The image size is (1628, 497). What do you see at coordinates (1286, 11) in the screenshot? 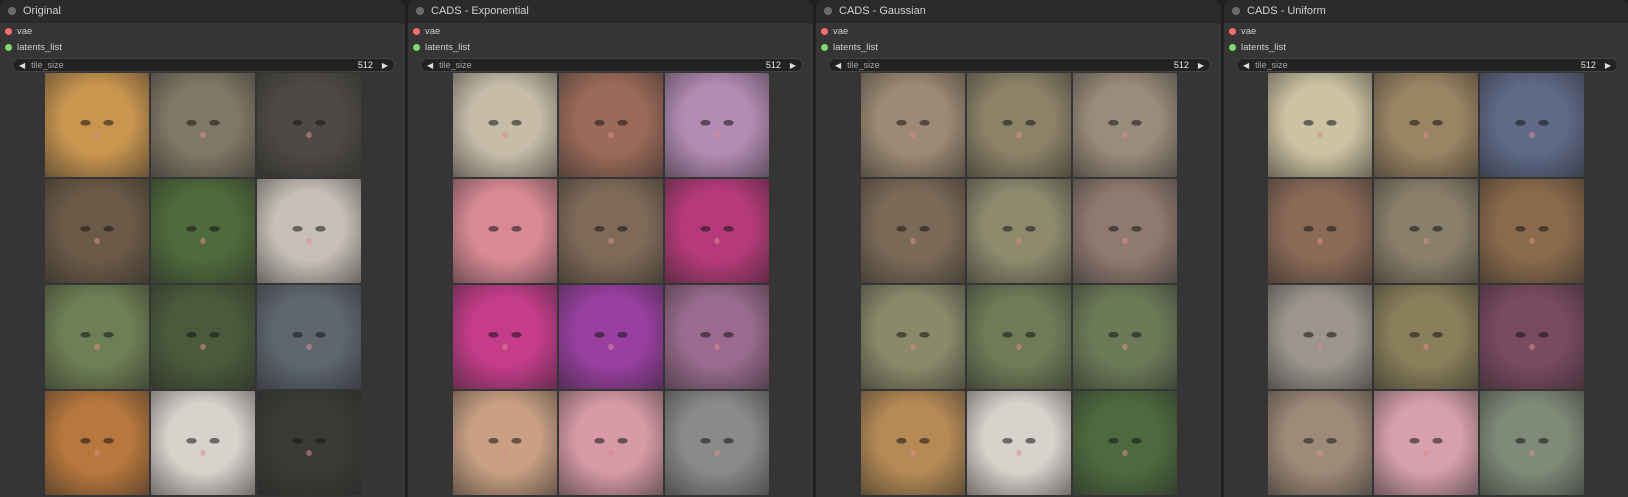
I see `node-title: CADS - Uniform` at bounding box center [1286, 11].